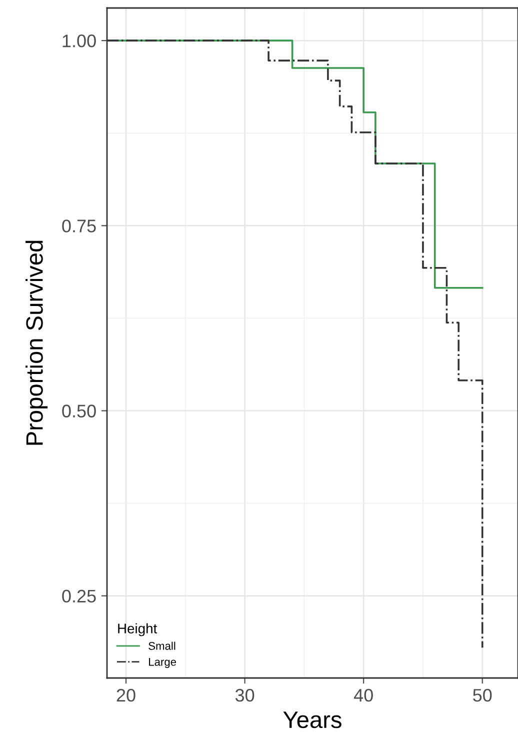 This screenshot has width=518, height=732. What do you see at coordinates (312, 720) in the screenshot?
I see `x-axis-title: Years` at bounding box center [312, 720].